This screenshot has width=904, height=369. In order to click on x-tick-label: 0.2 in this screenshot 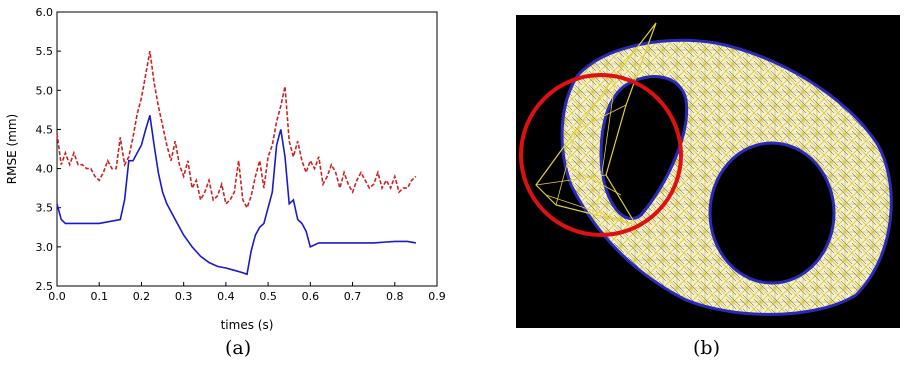, I will do `click(142, 296)`.